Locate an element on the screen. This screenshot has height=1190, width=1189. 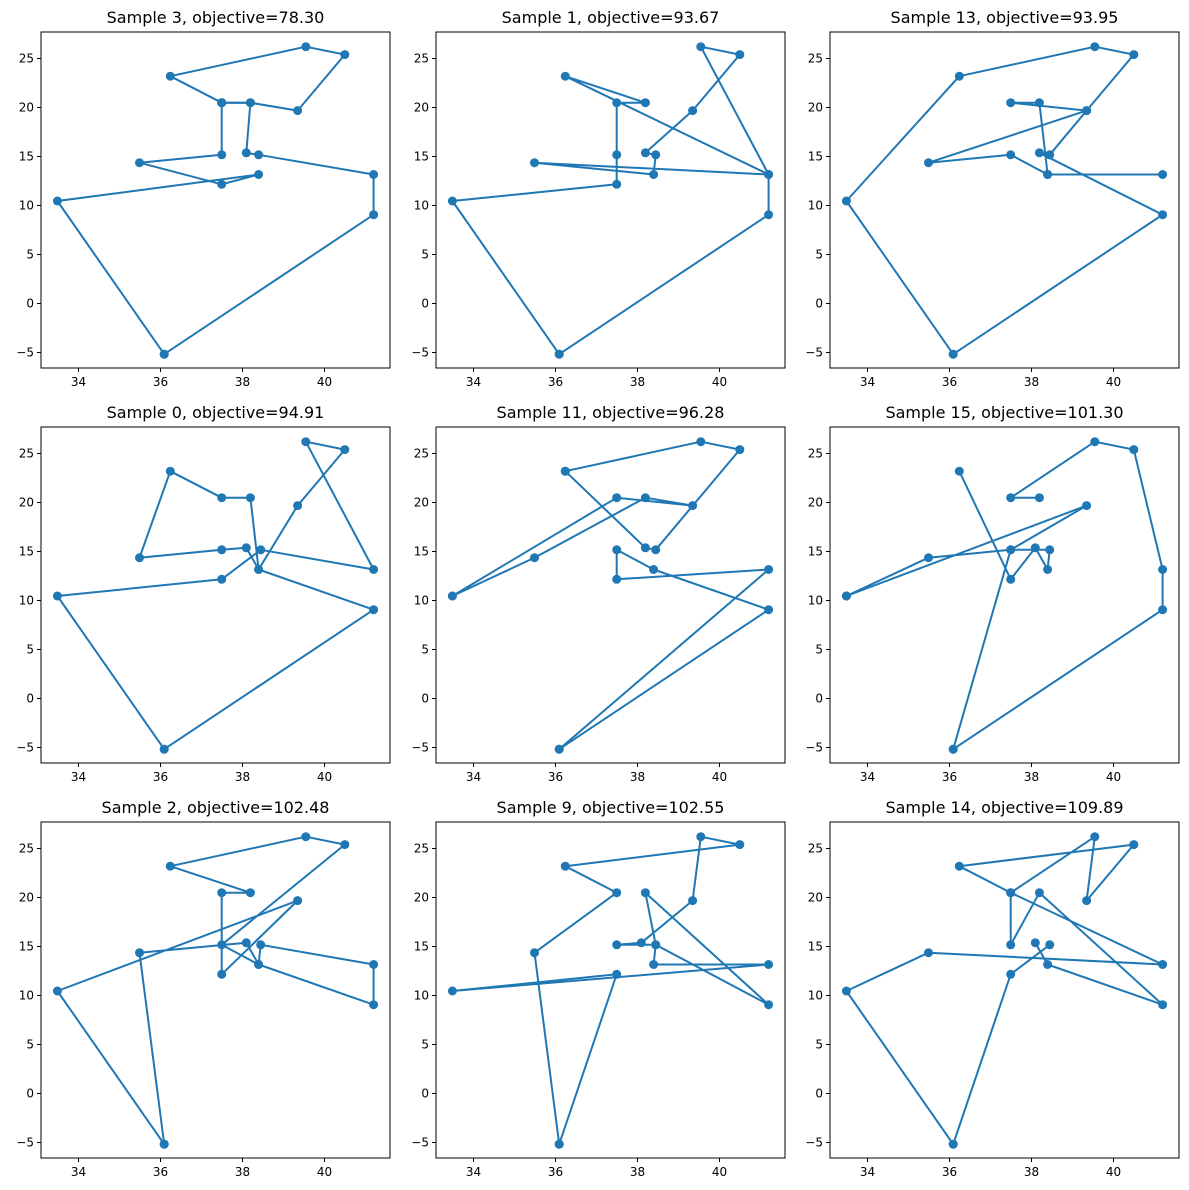
subplot-title: Sample 0, objective=94.91 is located at coordinates (216, 412).